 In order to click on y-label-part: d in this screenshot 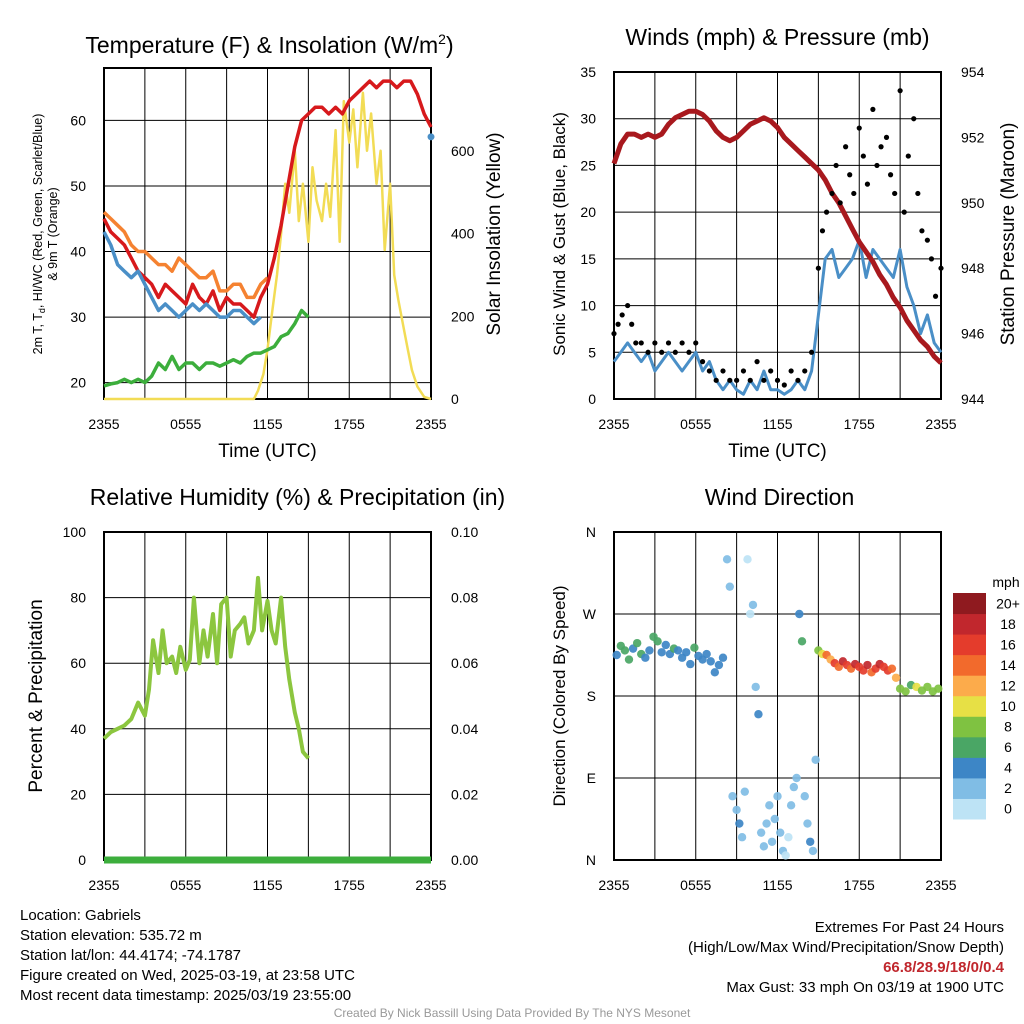, I will do `click(42, 310)`.